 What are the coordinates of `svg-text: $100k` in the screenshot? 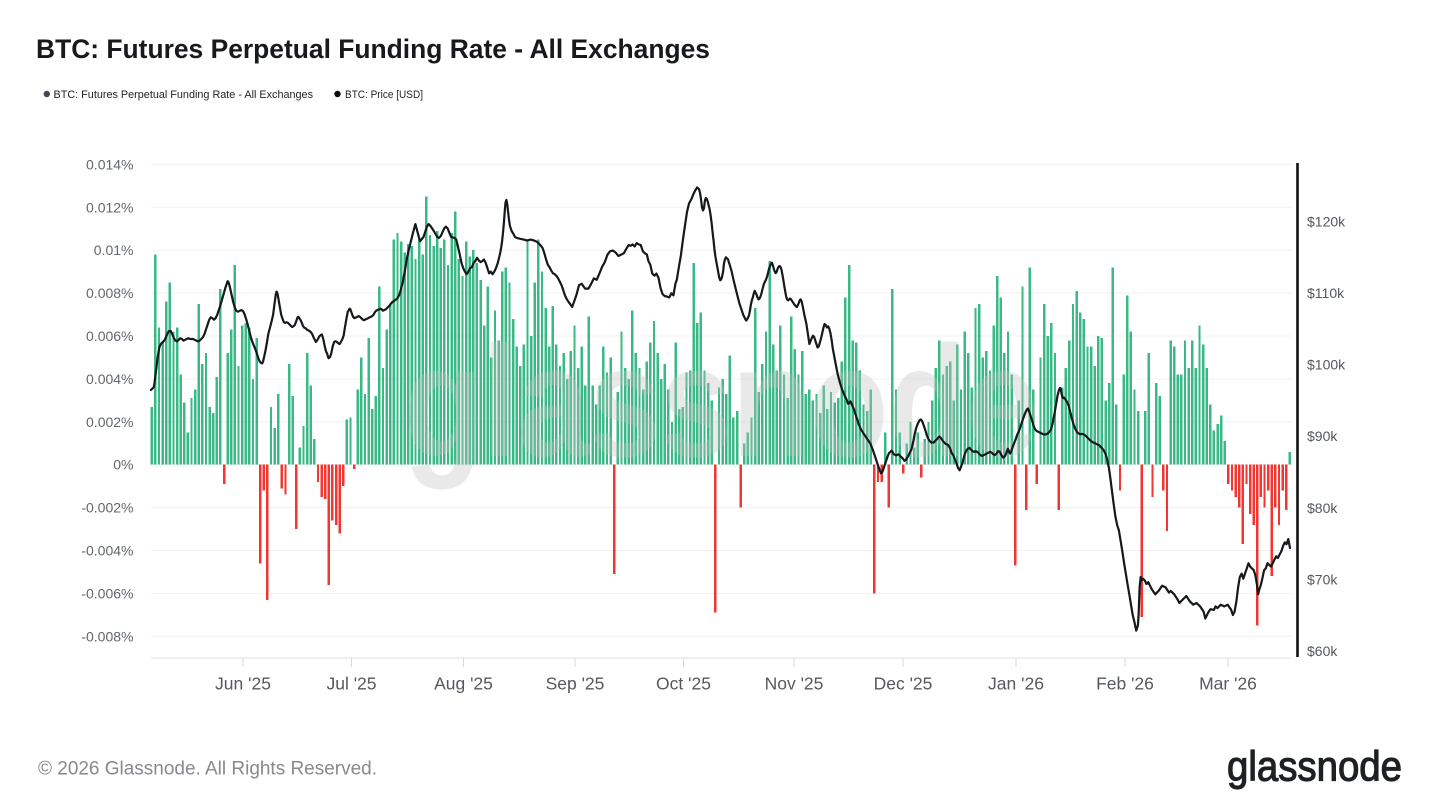 It's located at (1326, 365).